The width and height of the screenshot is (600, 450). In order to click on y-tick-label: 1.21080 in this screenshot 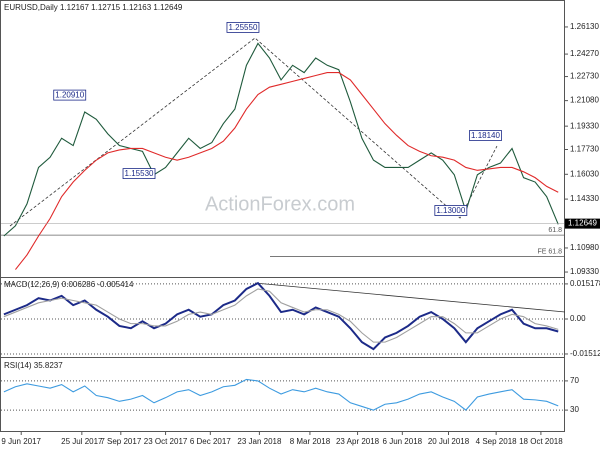, I will do `click(584, 100)`.